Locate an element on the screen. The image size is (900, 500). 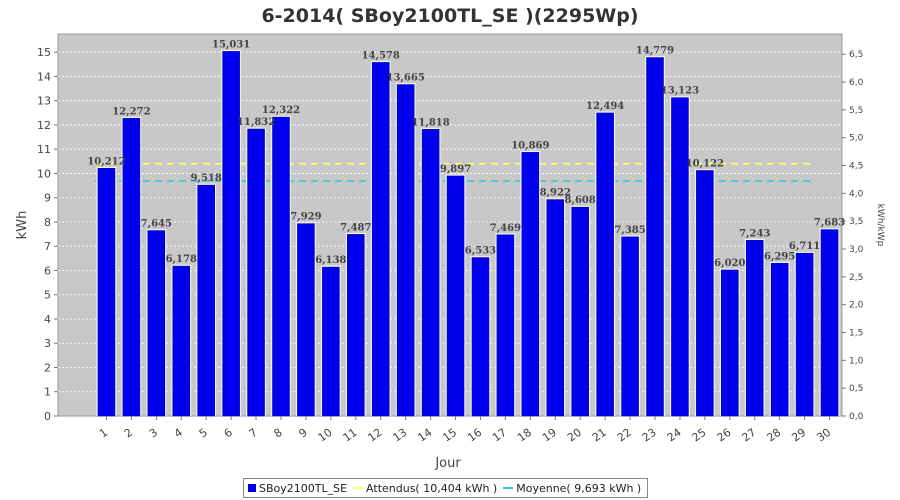
x-tick-label: 25 is located at coordinates (699, 435).